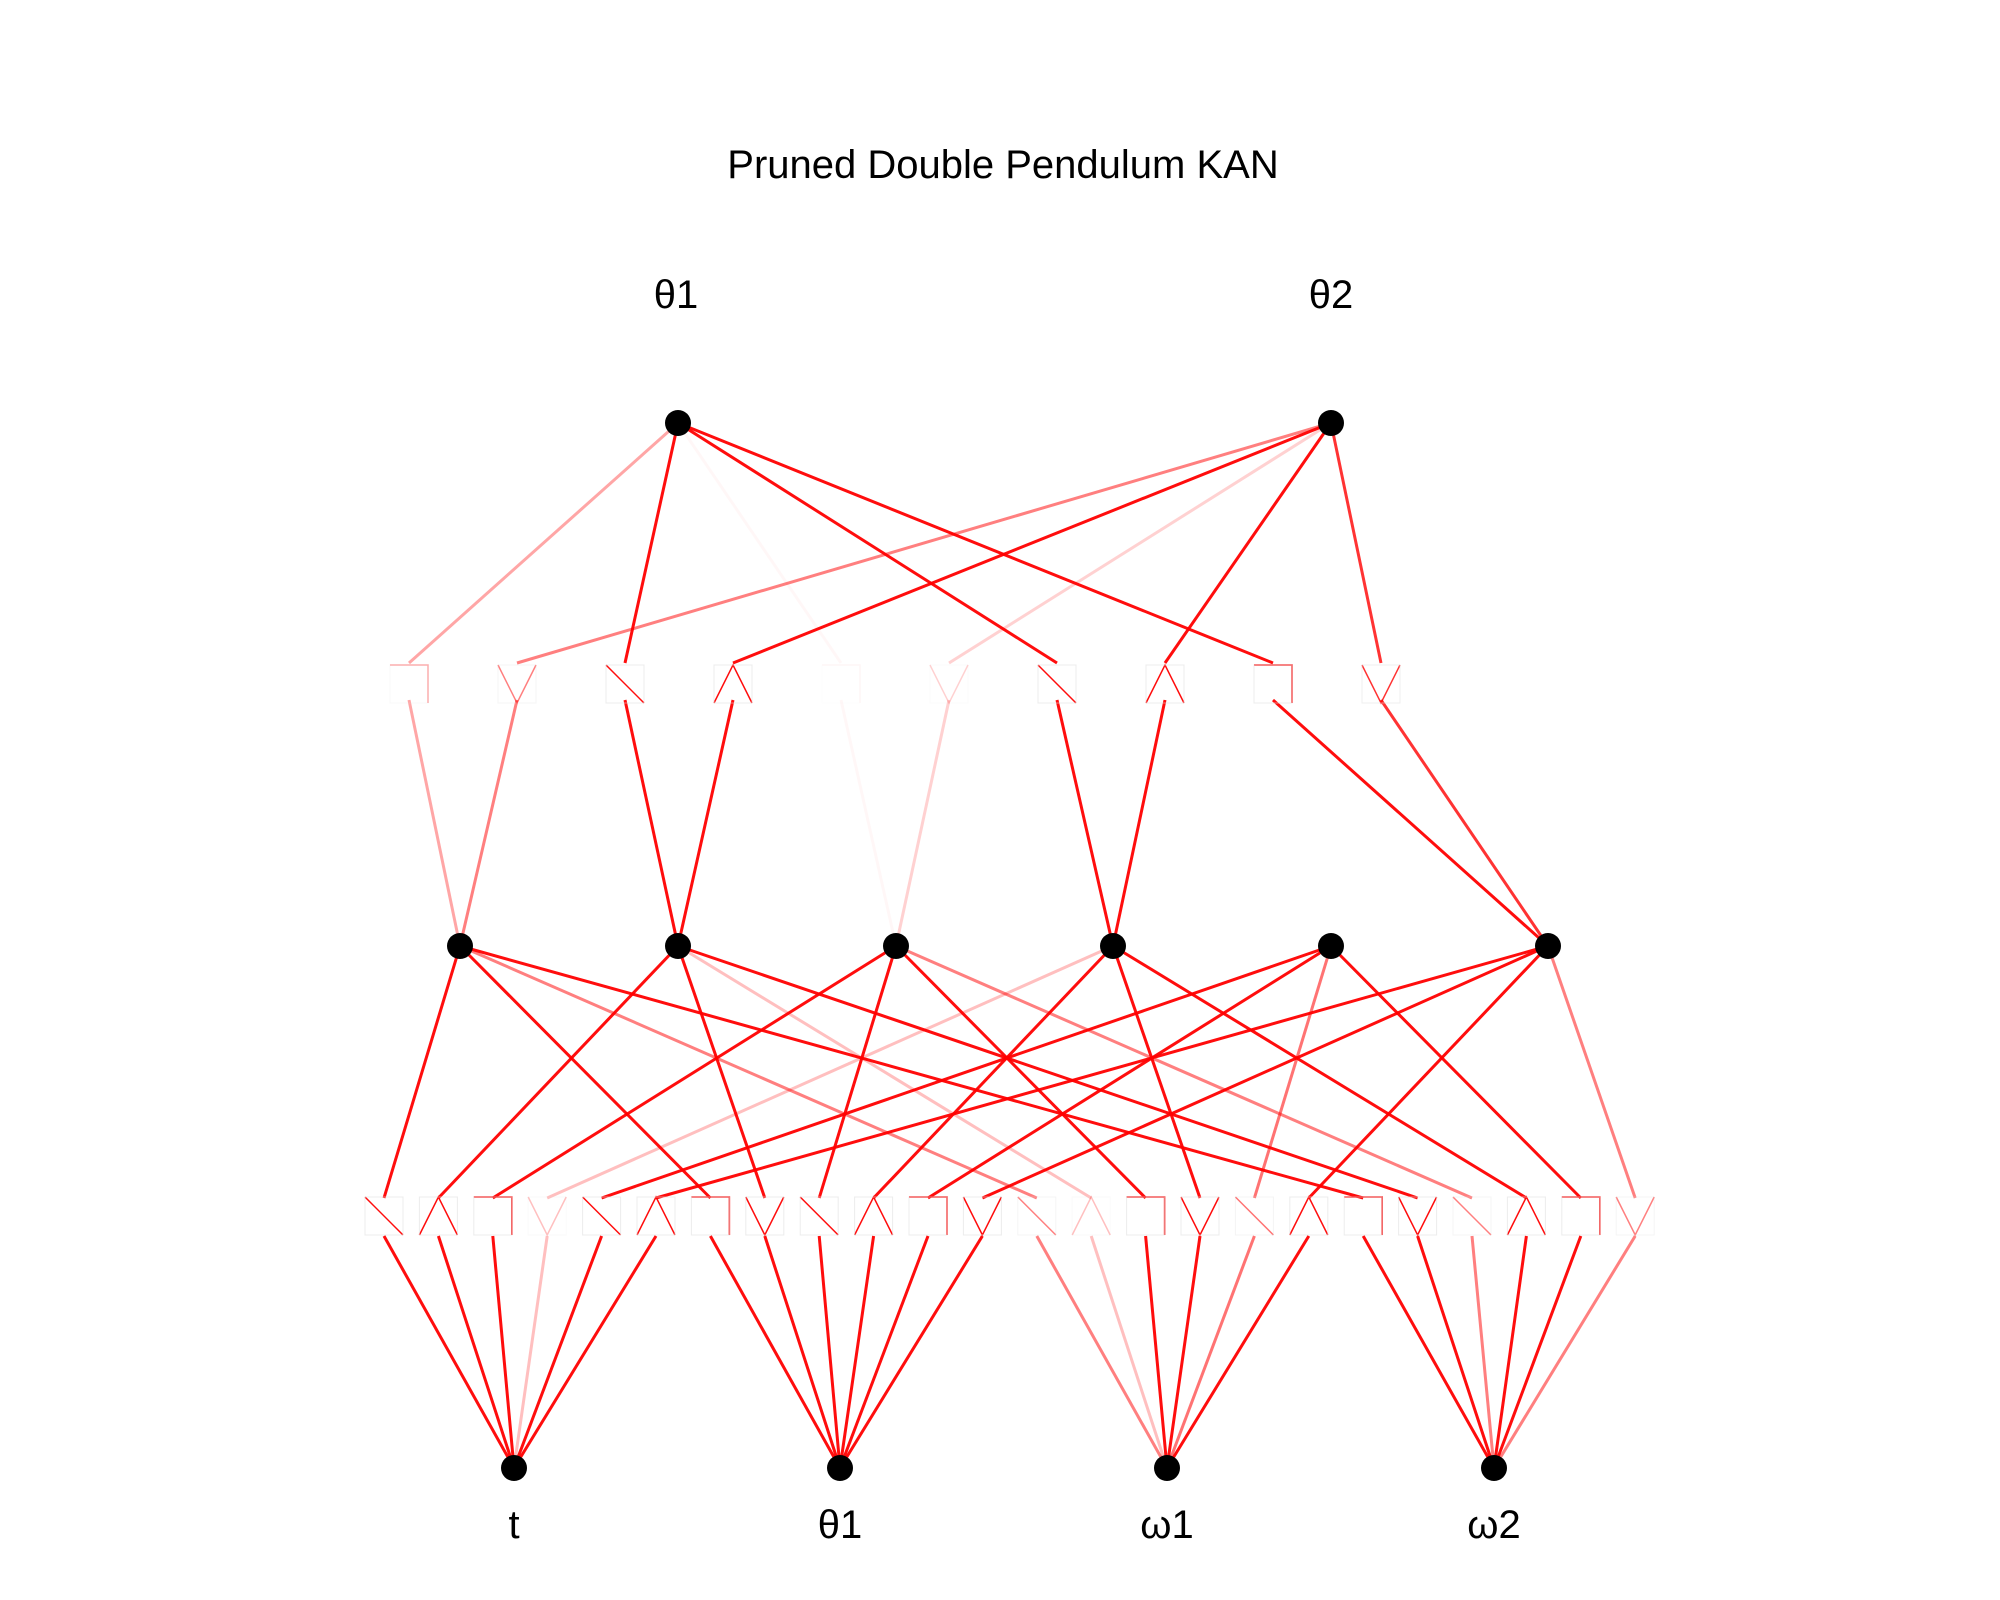 Image resolution: width=2000 pixels, height=1600 pixels. What do you see at coordinates (676, 295) in the screenshot?
I see `output-label-theta1: θ1` at bounding box center [676, 295].